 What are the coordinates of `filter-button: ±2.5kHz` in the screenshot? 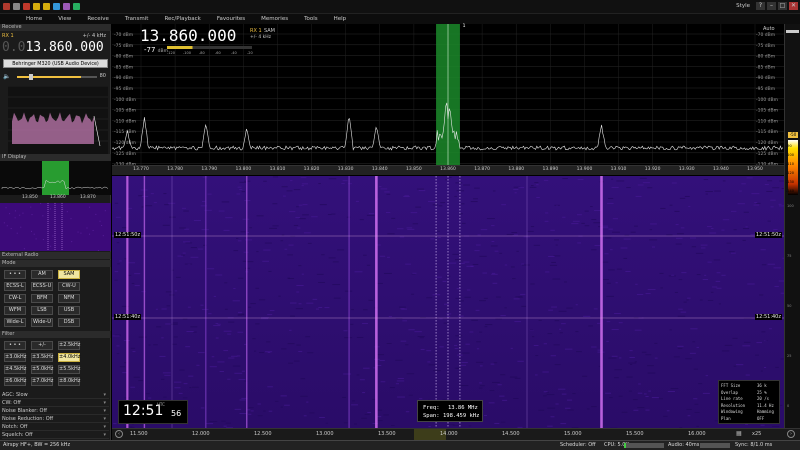 It's located at (69, 345).